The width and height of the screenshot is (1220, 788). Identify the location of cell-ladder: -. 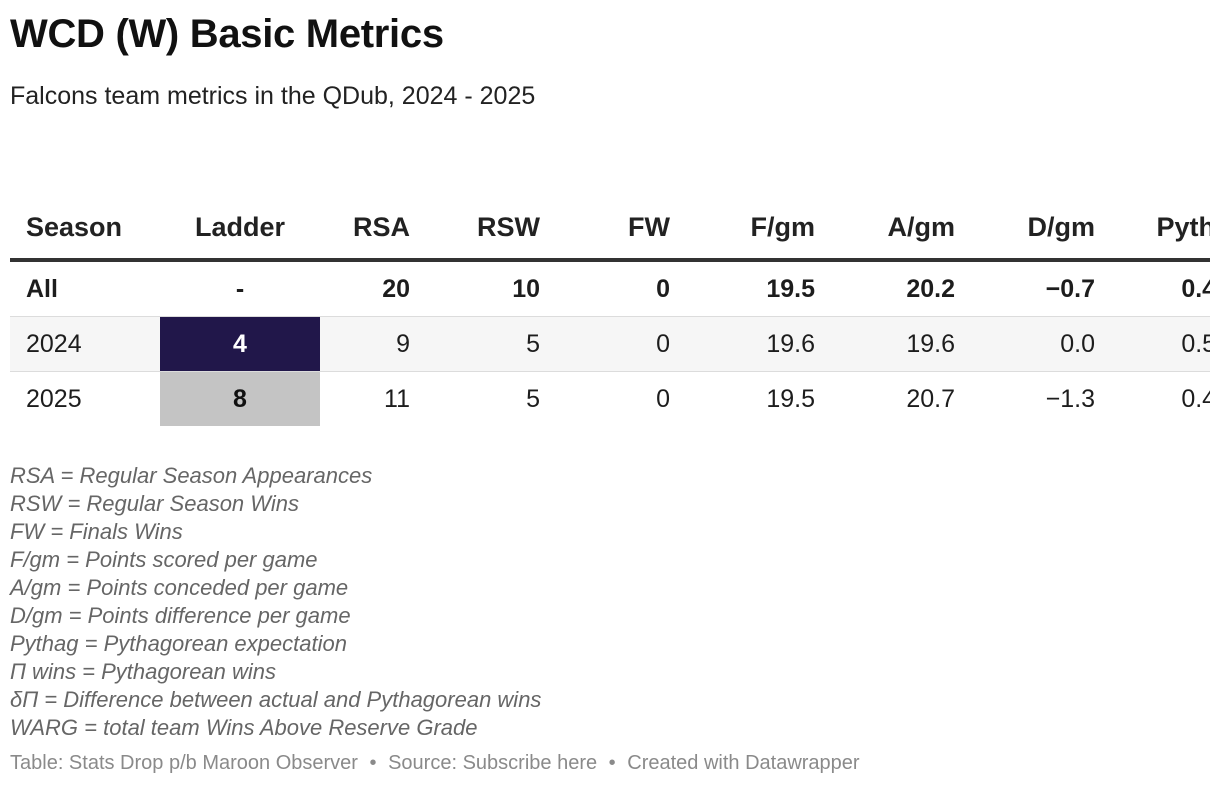
(240, 288).